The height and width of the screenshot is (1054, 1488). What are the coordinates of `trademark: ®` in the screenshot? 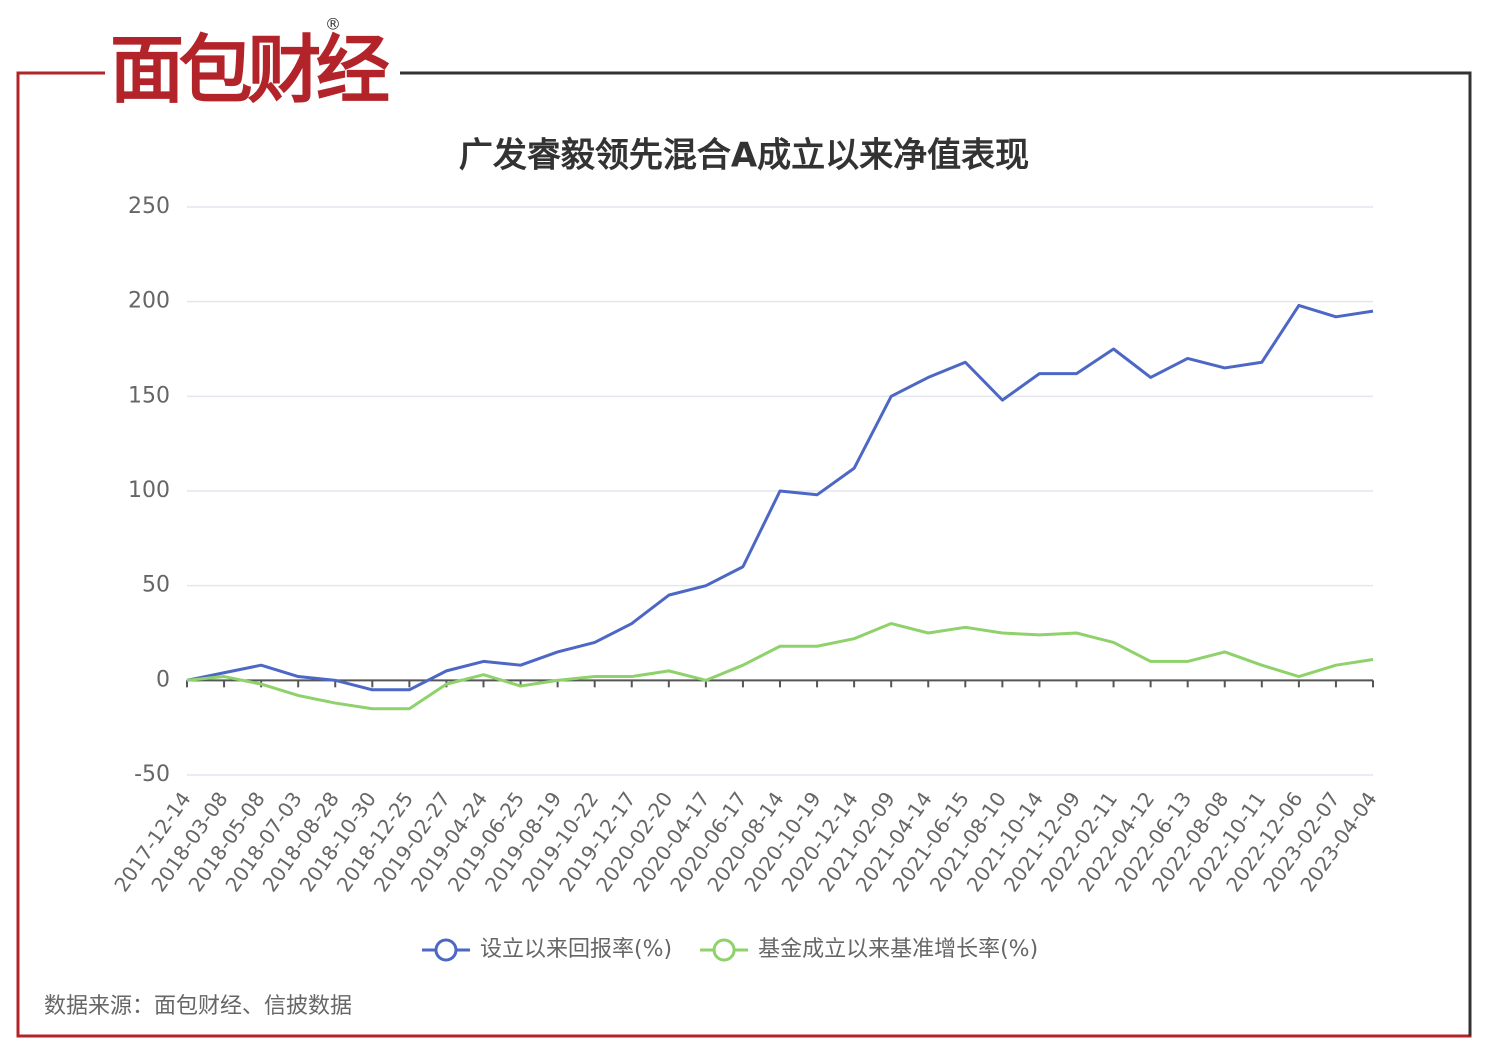 It's located at (333, 24).